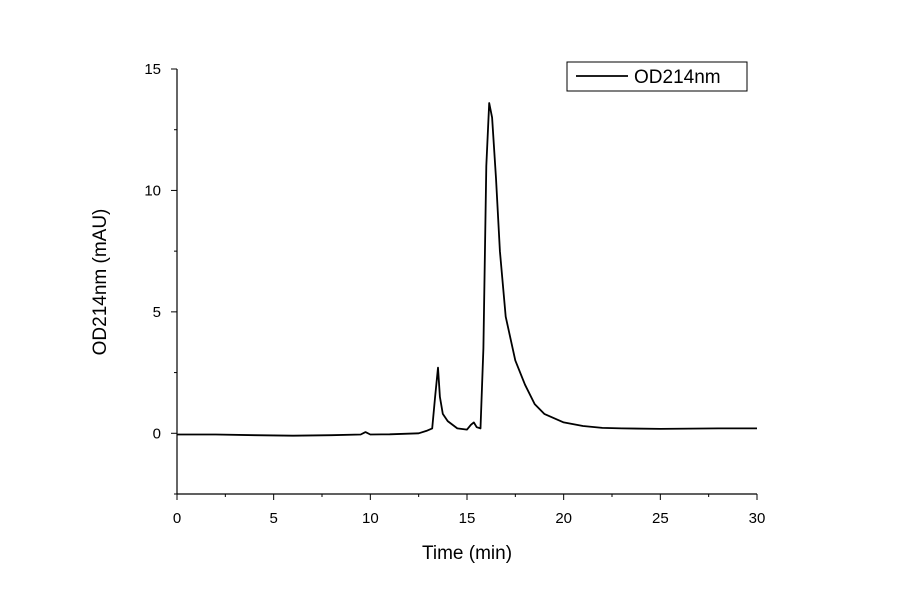 This screenshot has height=594, width=900. Describe the element at coordinates (152, 69) in the screenshot. I see `y-tick-label: 15` at that location.